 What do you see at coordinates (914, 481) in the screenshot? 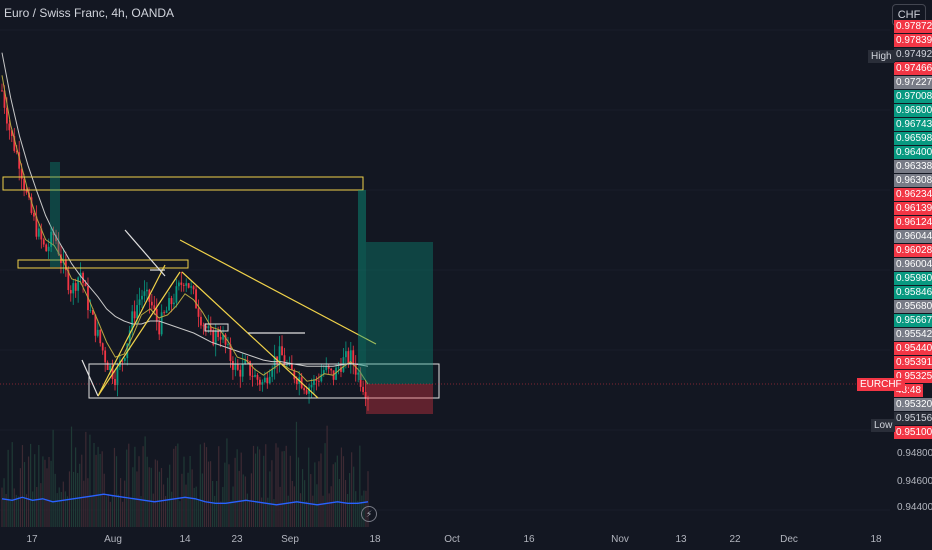
I see `price-axis-label: 0.94600` at bounding box center [914, 481].